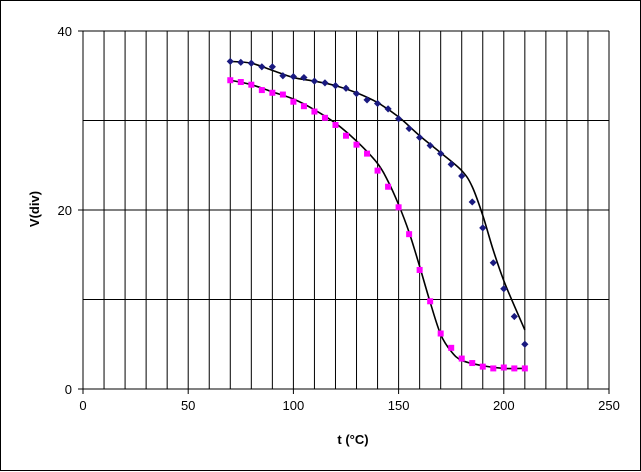  What do you see at coordinates (609, 405) in the screenshot?
I see `x-tick-label: 250` at bounding box center [609, 405].